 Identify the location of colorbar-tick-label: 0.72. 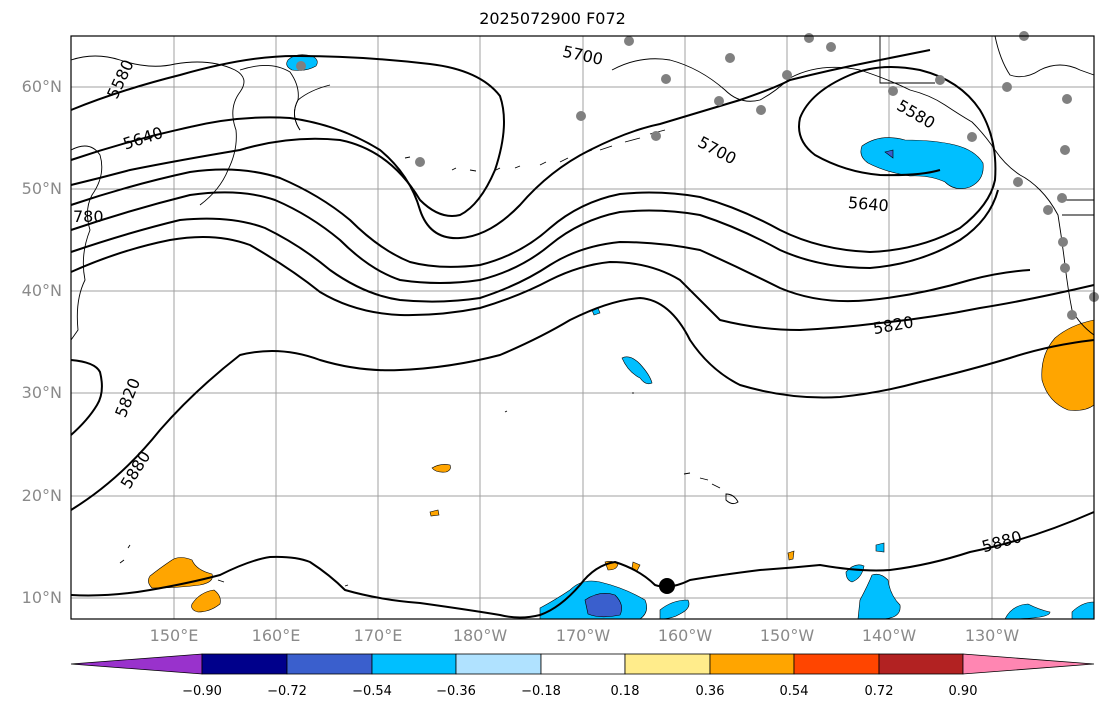
(879, 691).